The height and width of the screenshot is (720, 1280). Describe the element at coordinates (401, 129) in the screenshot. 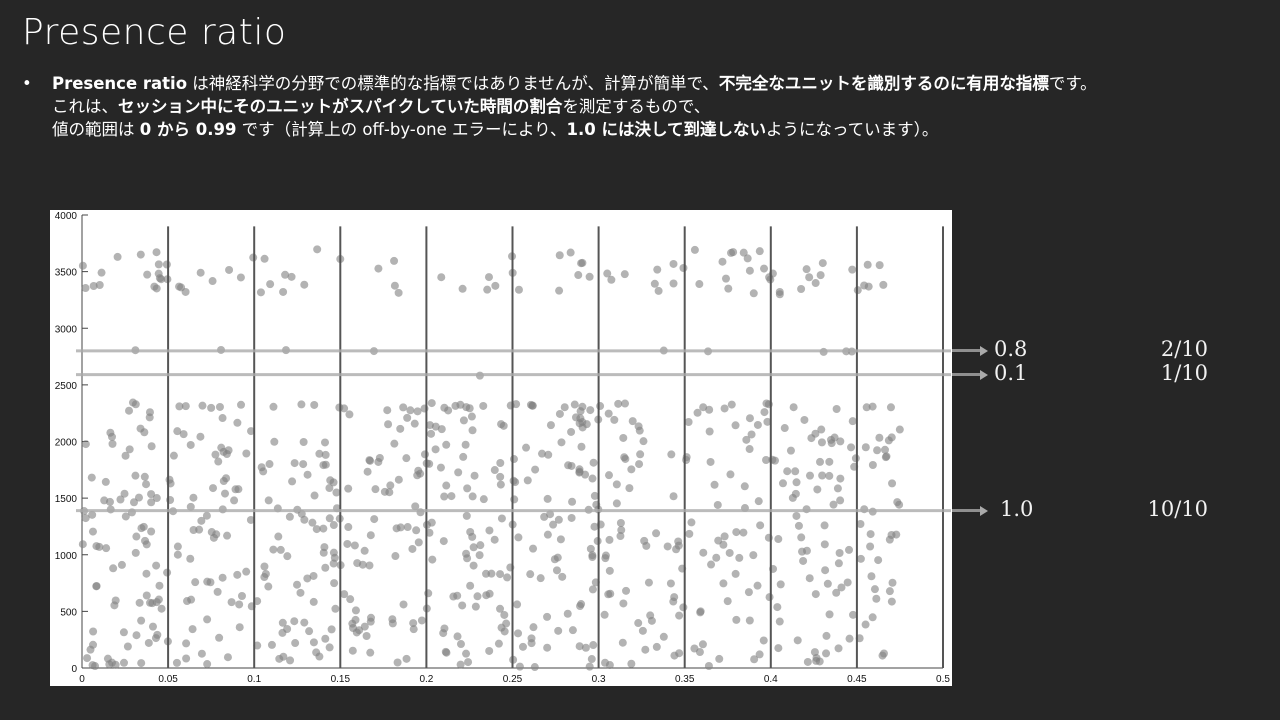

I see `line3-segment: です（計算上の off-by-one エラーにより、` at that location.